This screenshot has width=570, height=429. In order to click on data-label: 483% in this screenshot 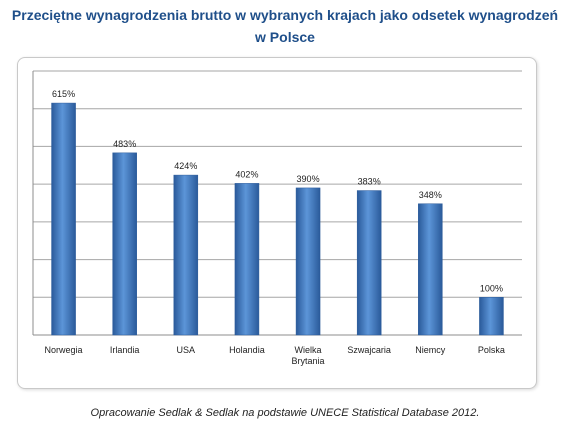, I will do `click(124, 144)`.